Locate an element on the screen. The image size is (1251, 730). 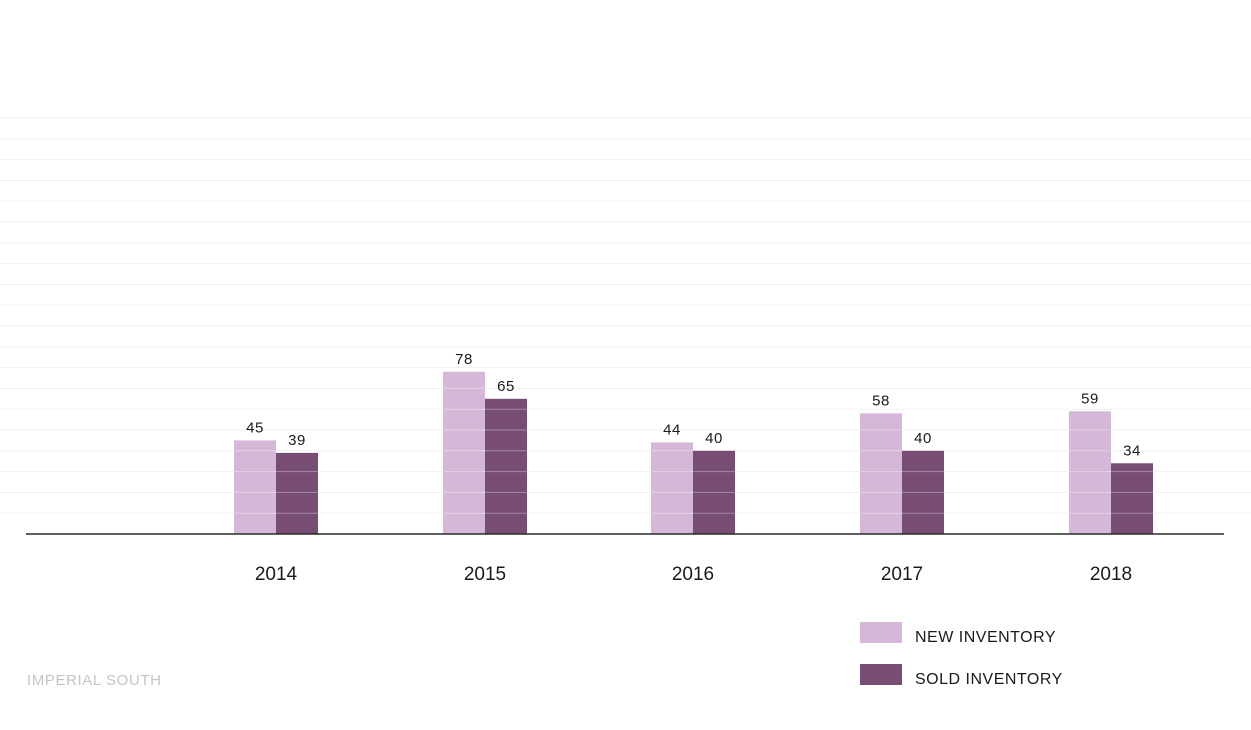
bar-gridline-overlay is located at coordinates (693, 450).